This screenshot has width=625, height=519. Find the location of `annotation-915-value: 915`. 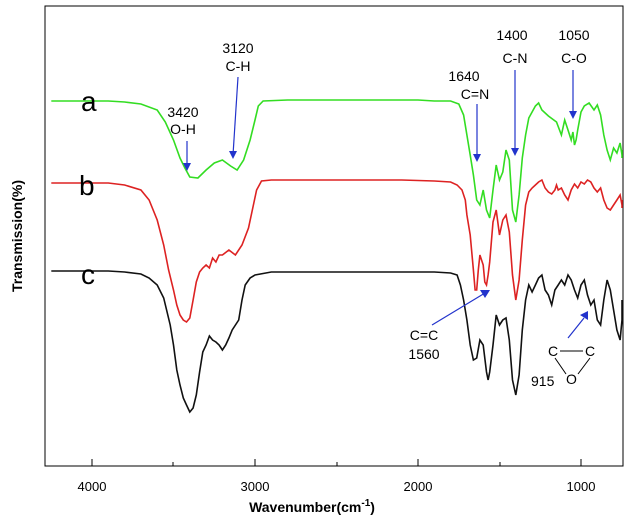

annotation-915-value: 915 is located at coordinates (543, 381).